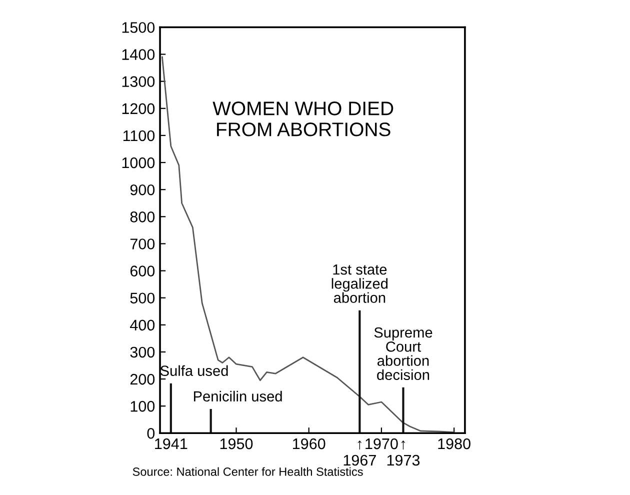  Describe the element at coordinates (454, 444) in the screenshot. I see `x-tick-label: 1980` at that location.